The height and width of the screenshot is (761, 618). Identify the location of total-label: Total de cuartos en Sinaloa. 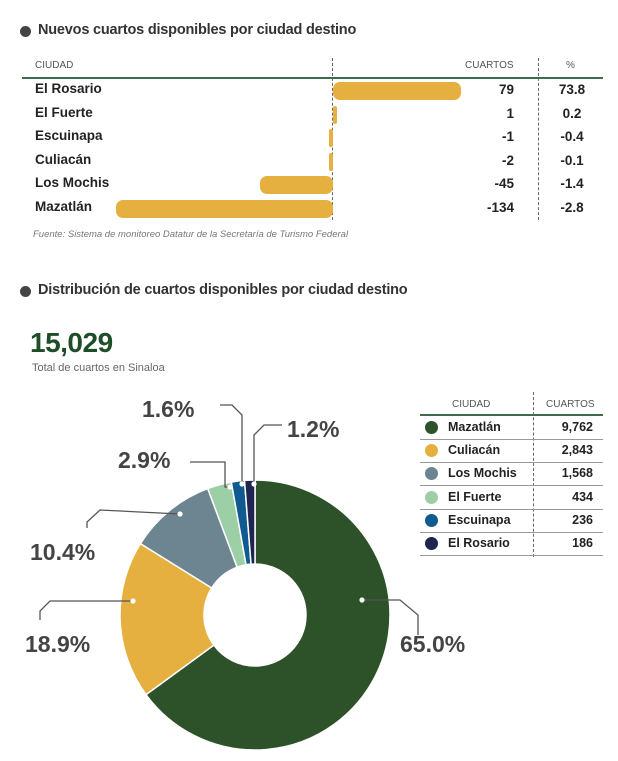
(98, 368).